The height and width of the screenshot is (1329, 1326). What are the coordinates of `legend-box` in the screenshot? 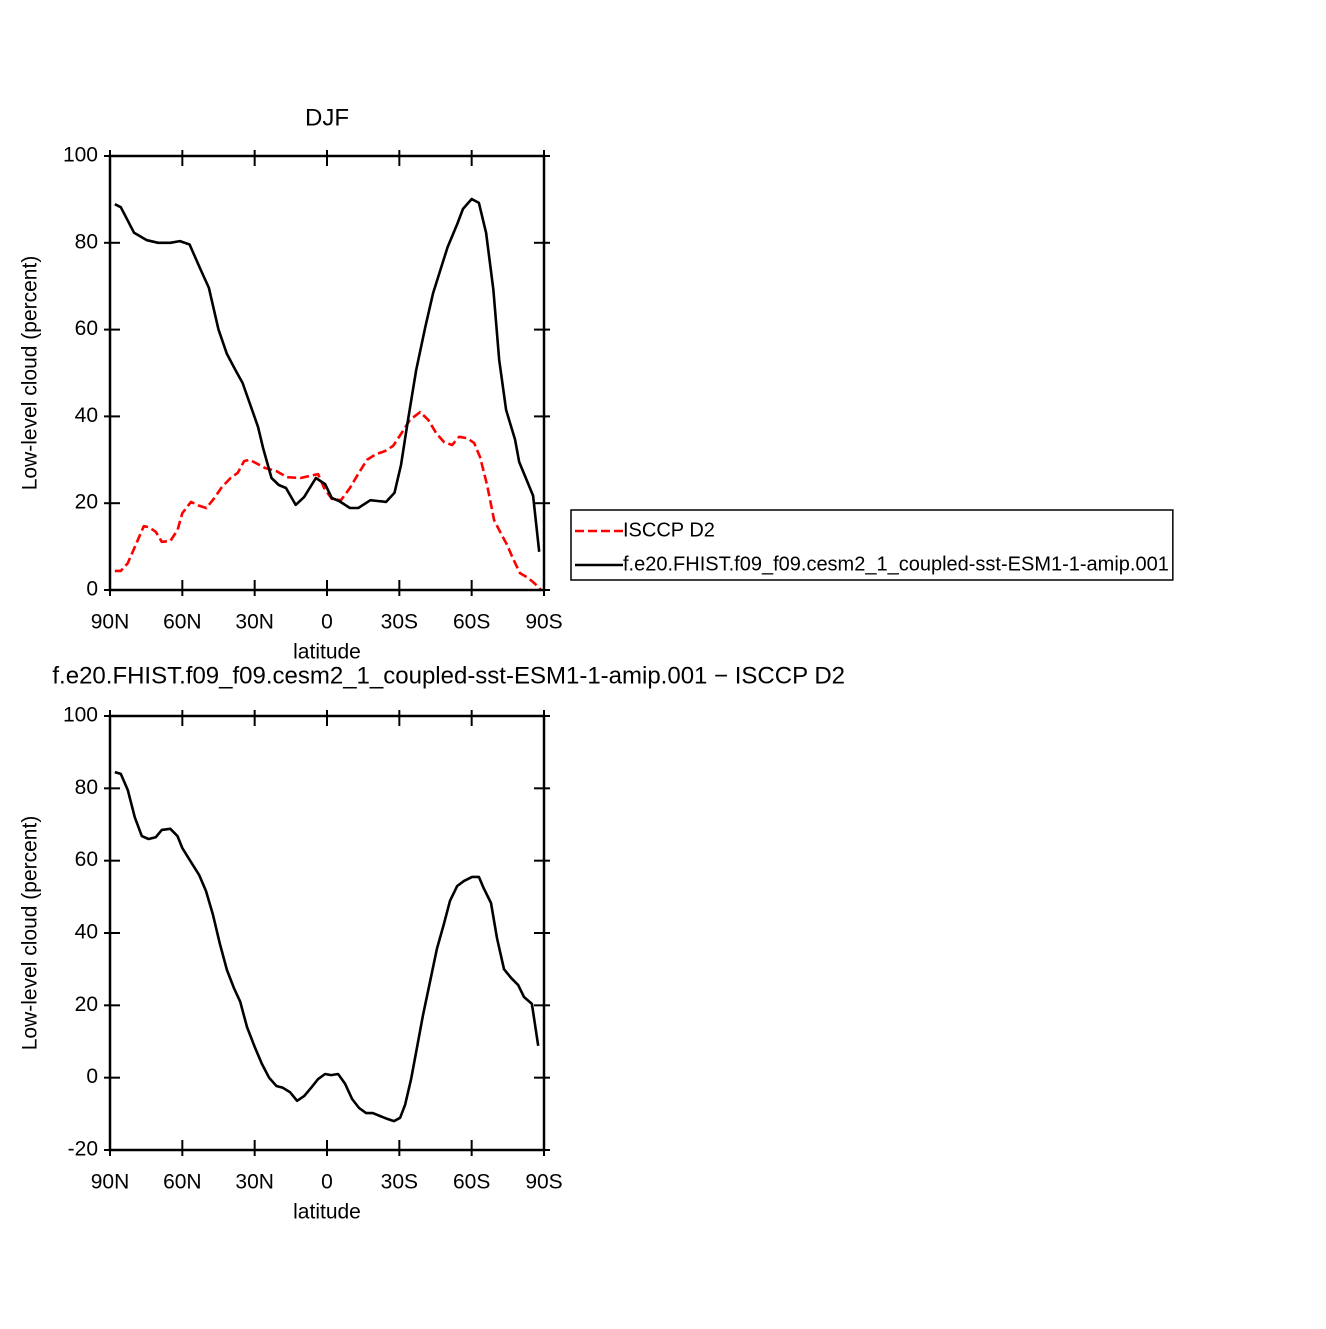 It's located at (872, 545).